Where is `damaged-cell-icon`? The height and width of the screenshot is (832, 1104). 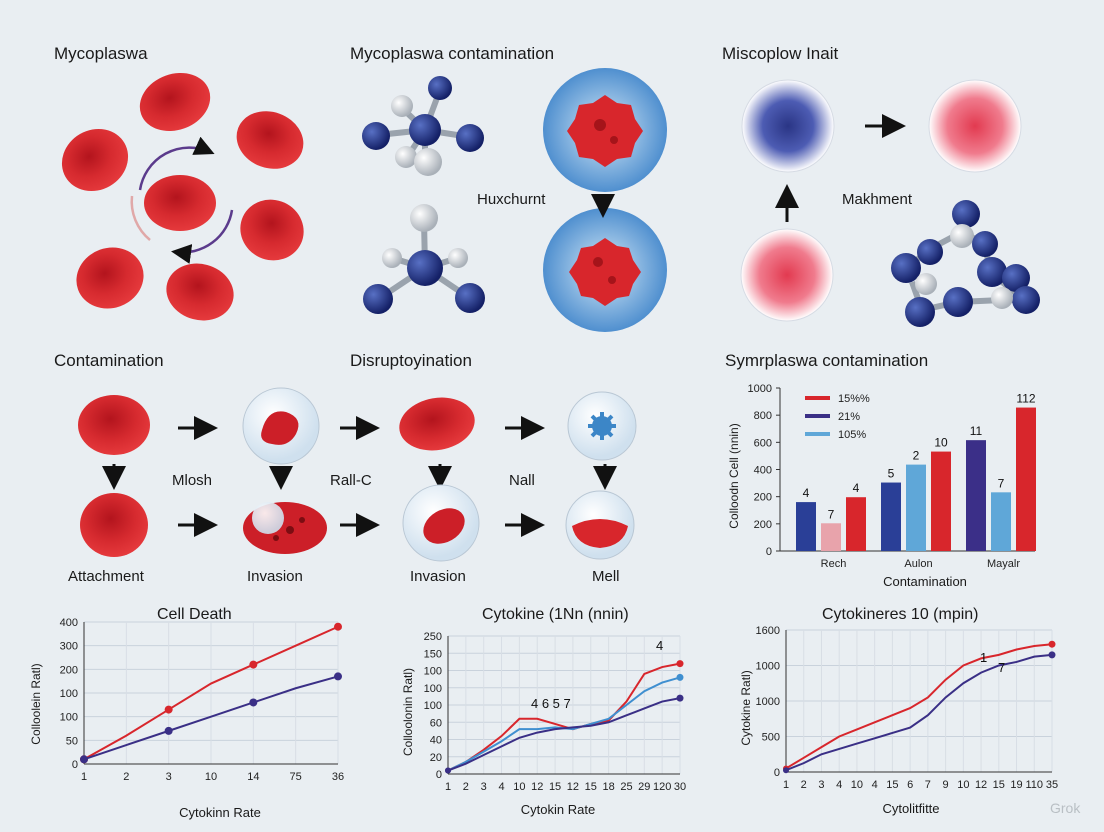 damaged-cell-icon is located at coordinates (285, 528).